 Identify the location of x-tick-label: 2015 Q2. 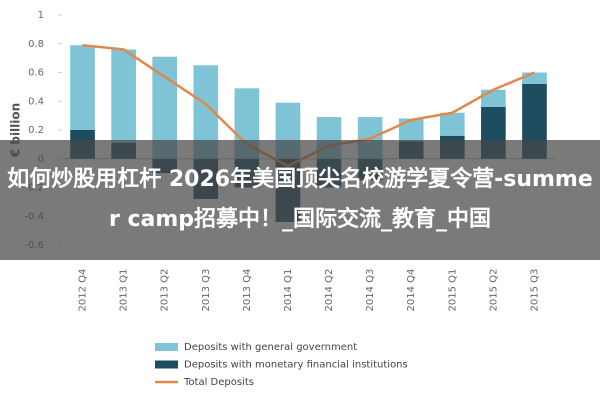
(493, 290).